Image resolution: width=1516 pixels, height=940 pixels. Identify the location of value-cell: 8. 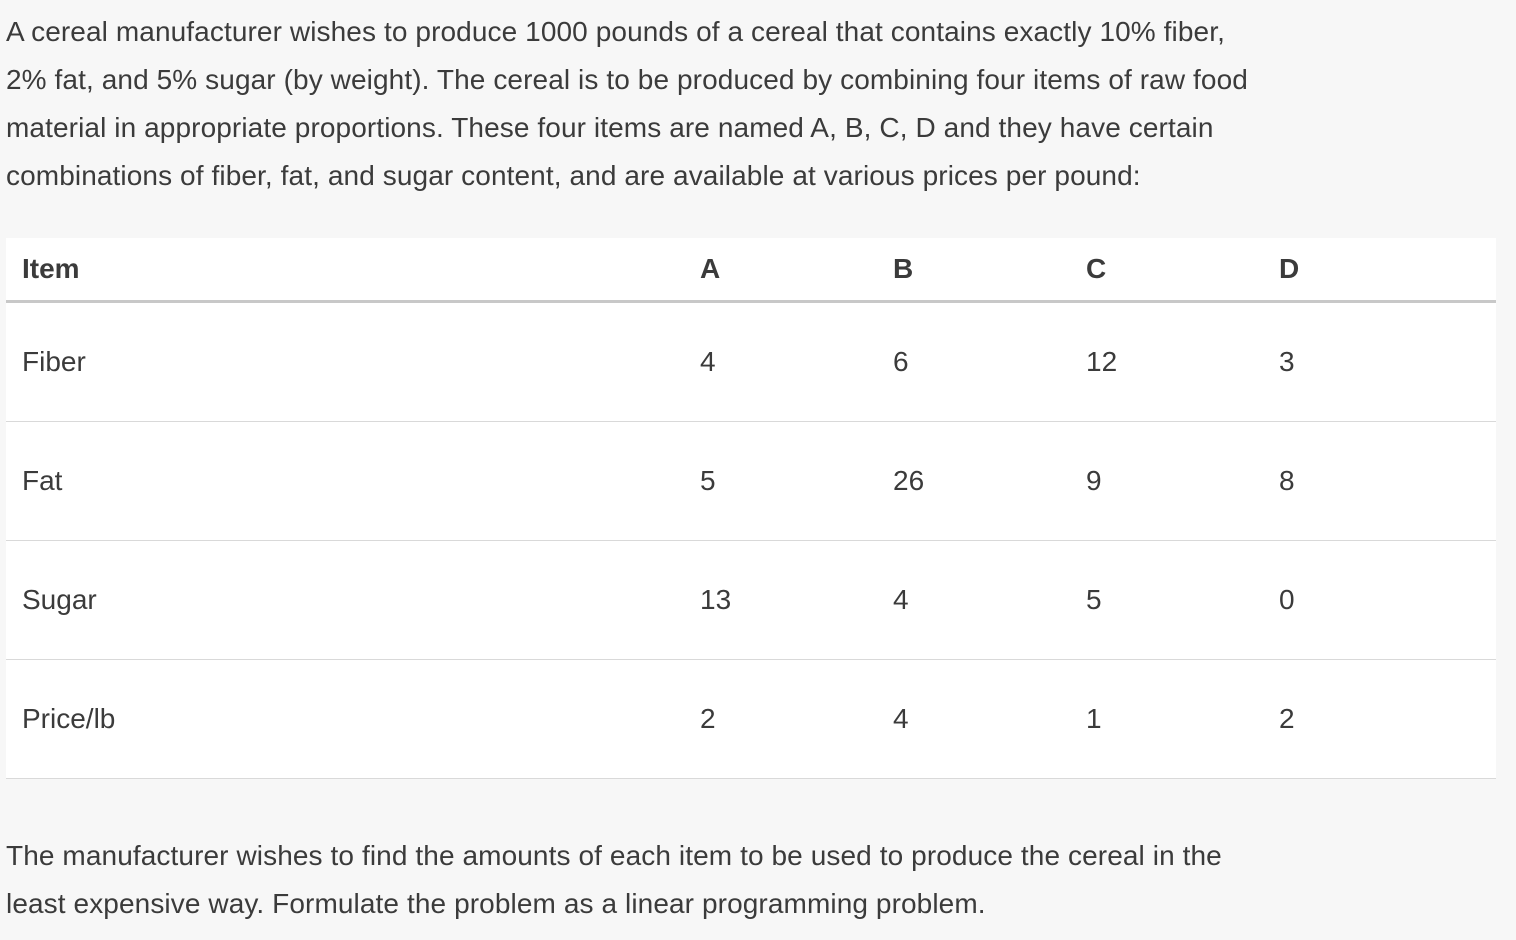
(1379, 481).